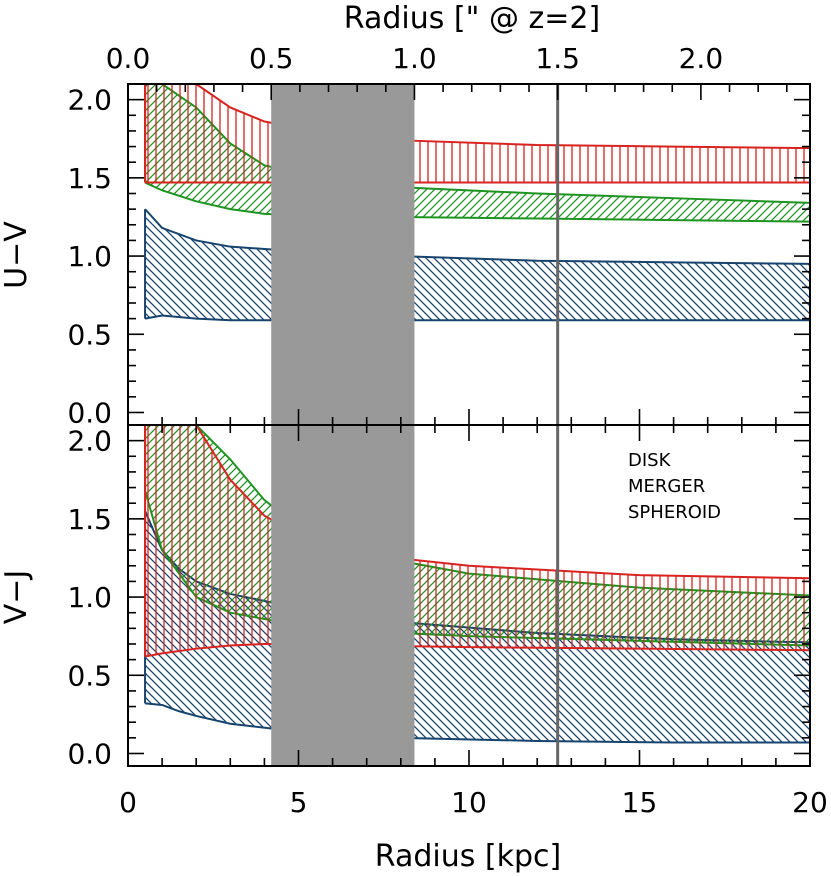  Describe the element at coordinates (128, 802) in the screenshot. I see `x-tick-label: 0` at that location.